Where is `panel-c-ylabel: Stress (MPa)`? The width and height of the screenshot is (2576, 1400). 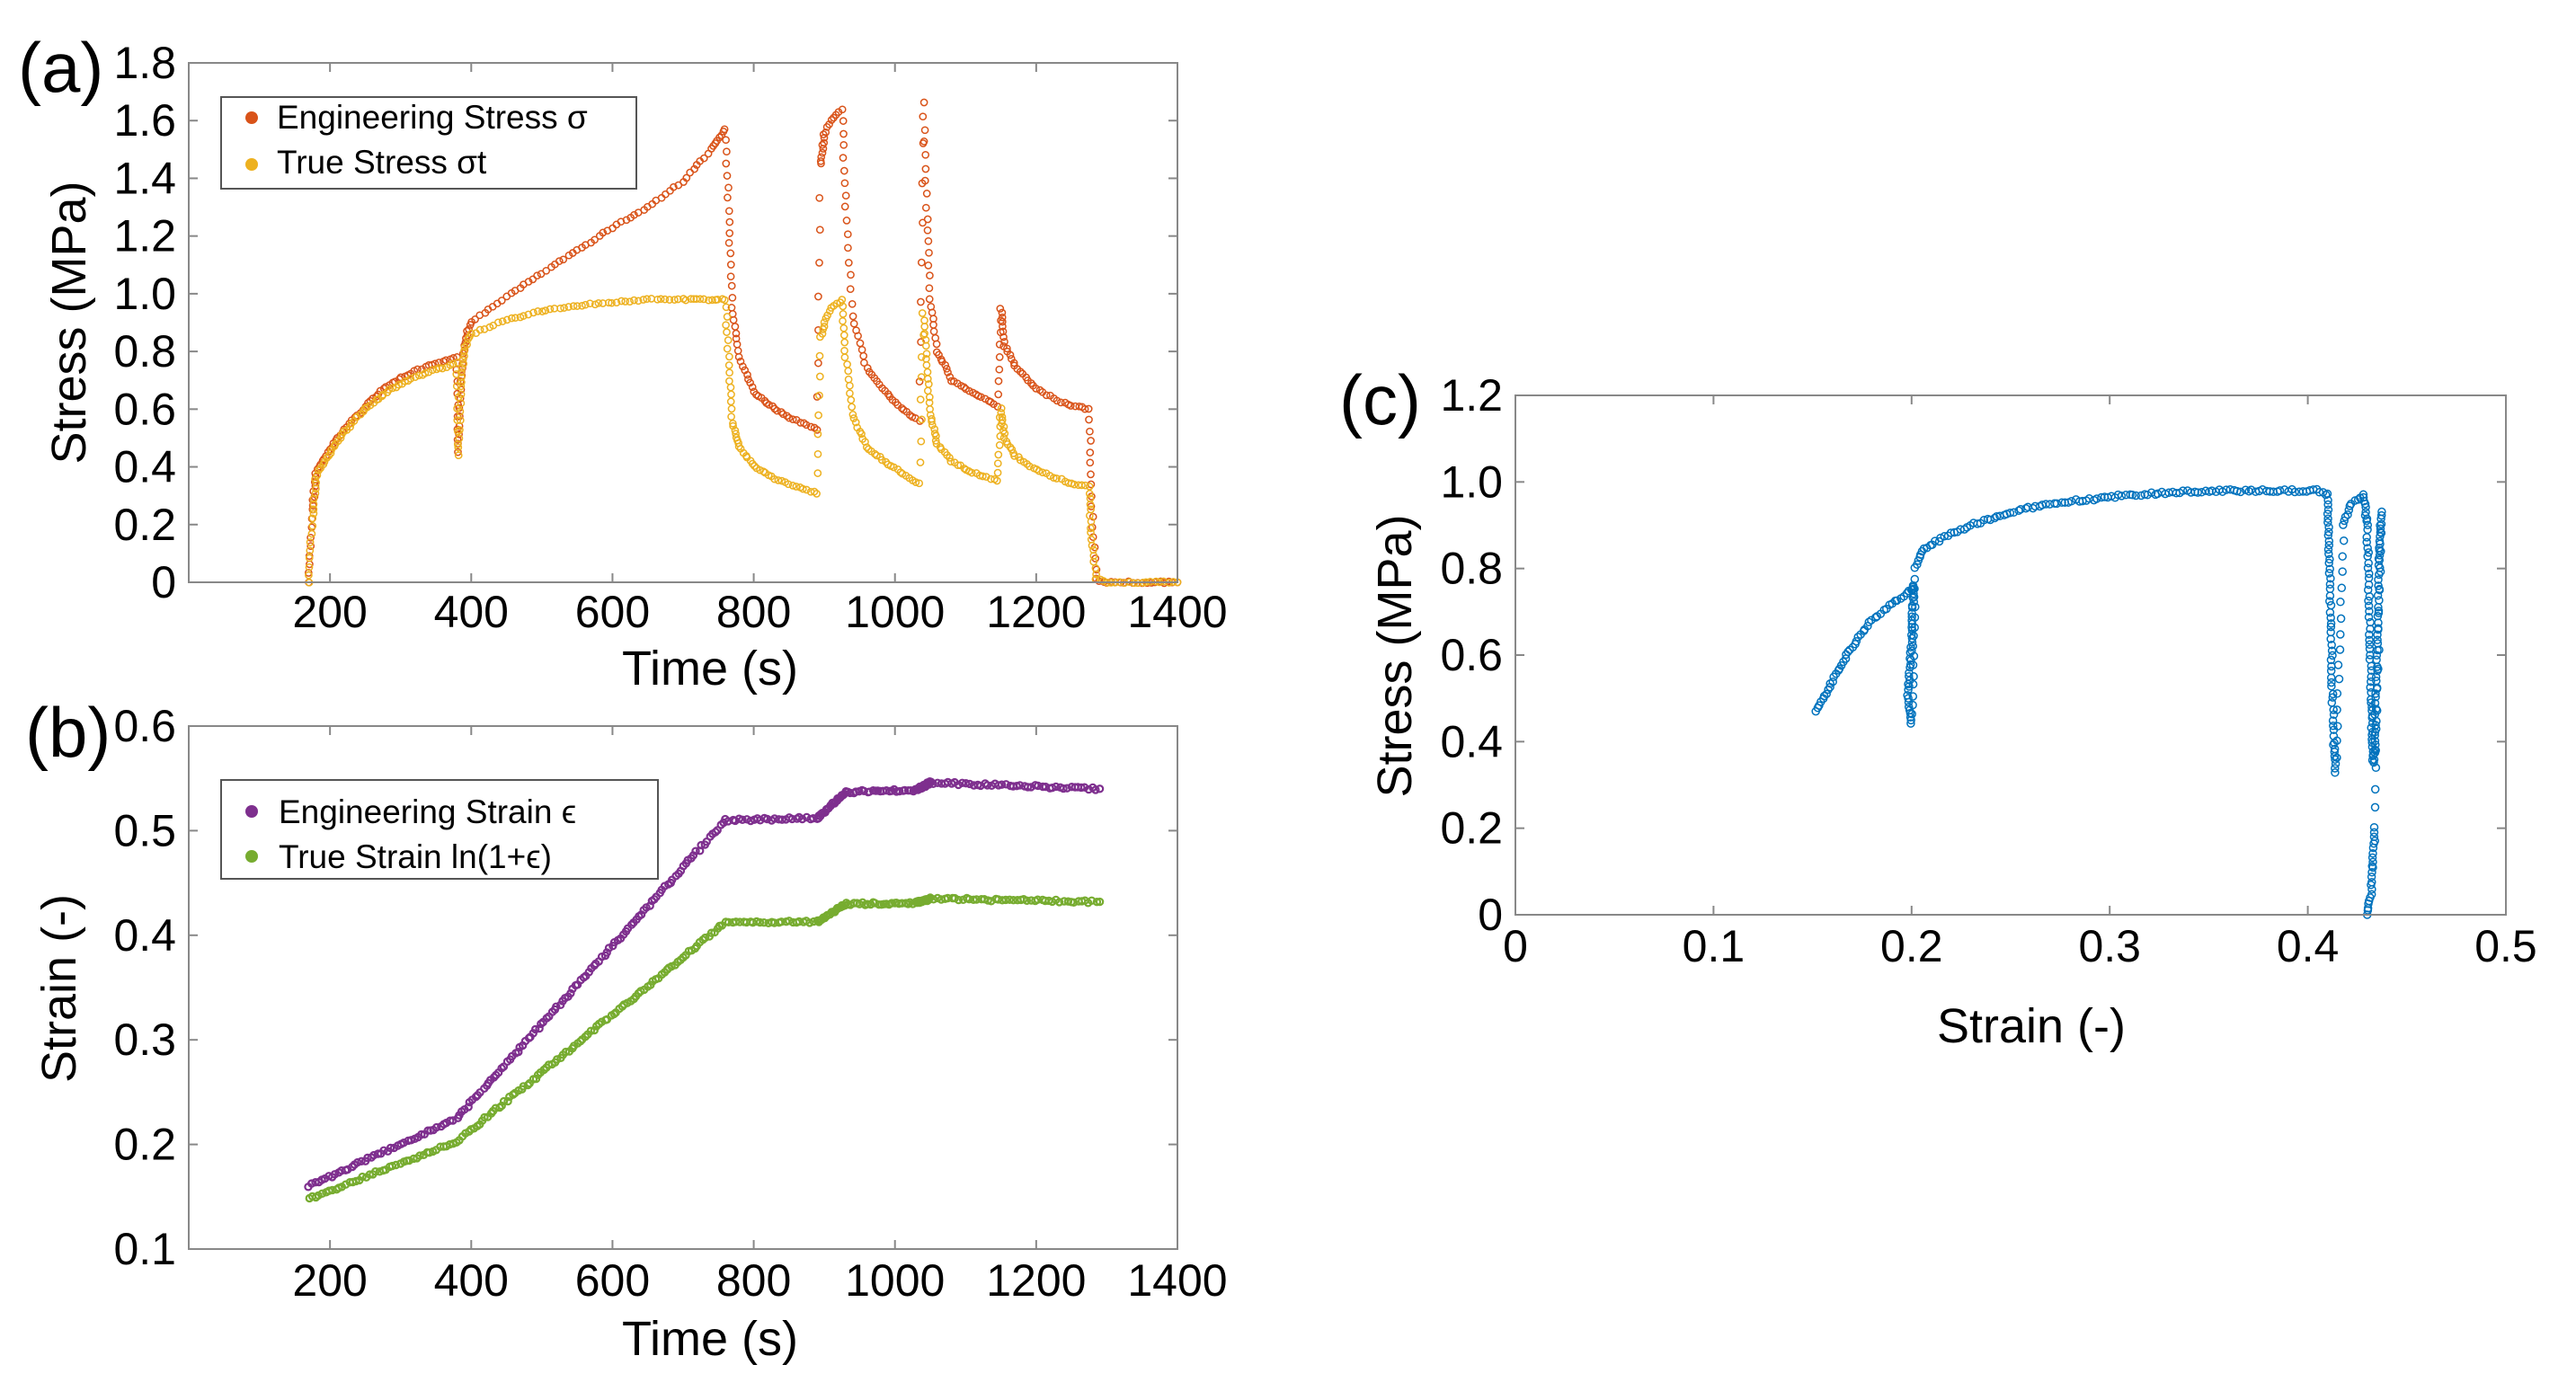 panel-c-ylabel: Stress (MPa) is located at coordinates (1395, 655).